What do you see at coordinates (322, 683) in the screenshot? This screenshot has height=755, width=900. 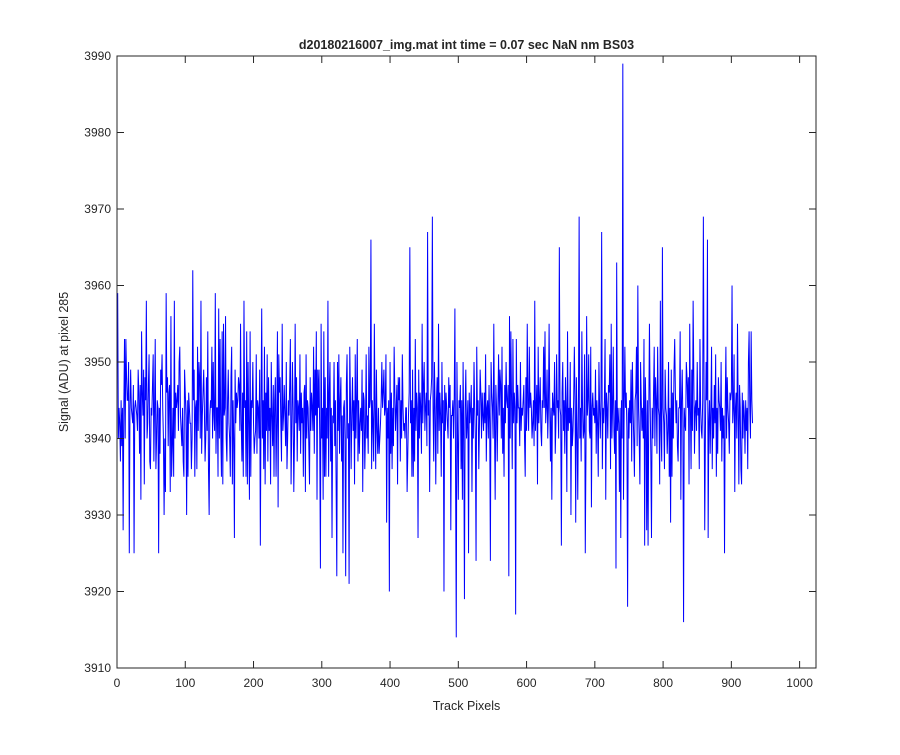 I see `x-tick-label: 300` at bounding box center [322, 683].